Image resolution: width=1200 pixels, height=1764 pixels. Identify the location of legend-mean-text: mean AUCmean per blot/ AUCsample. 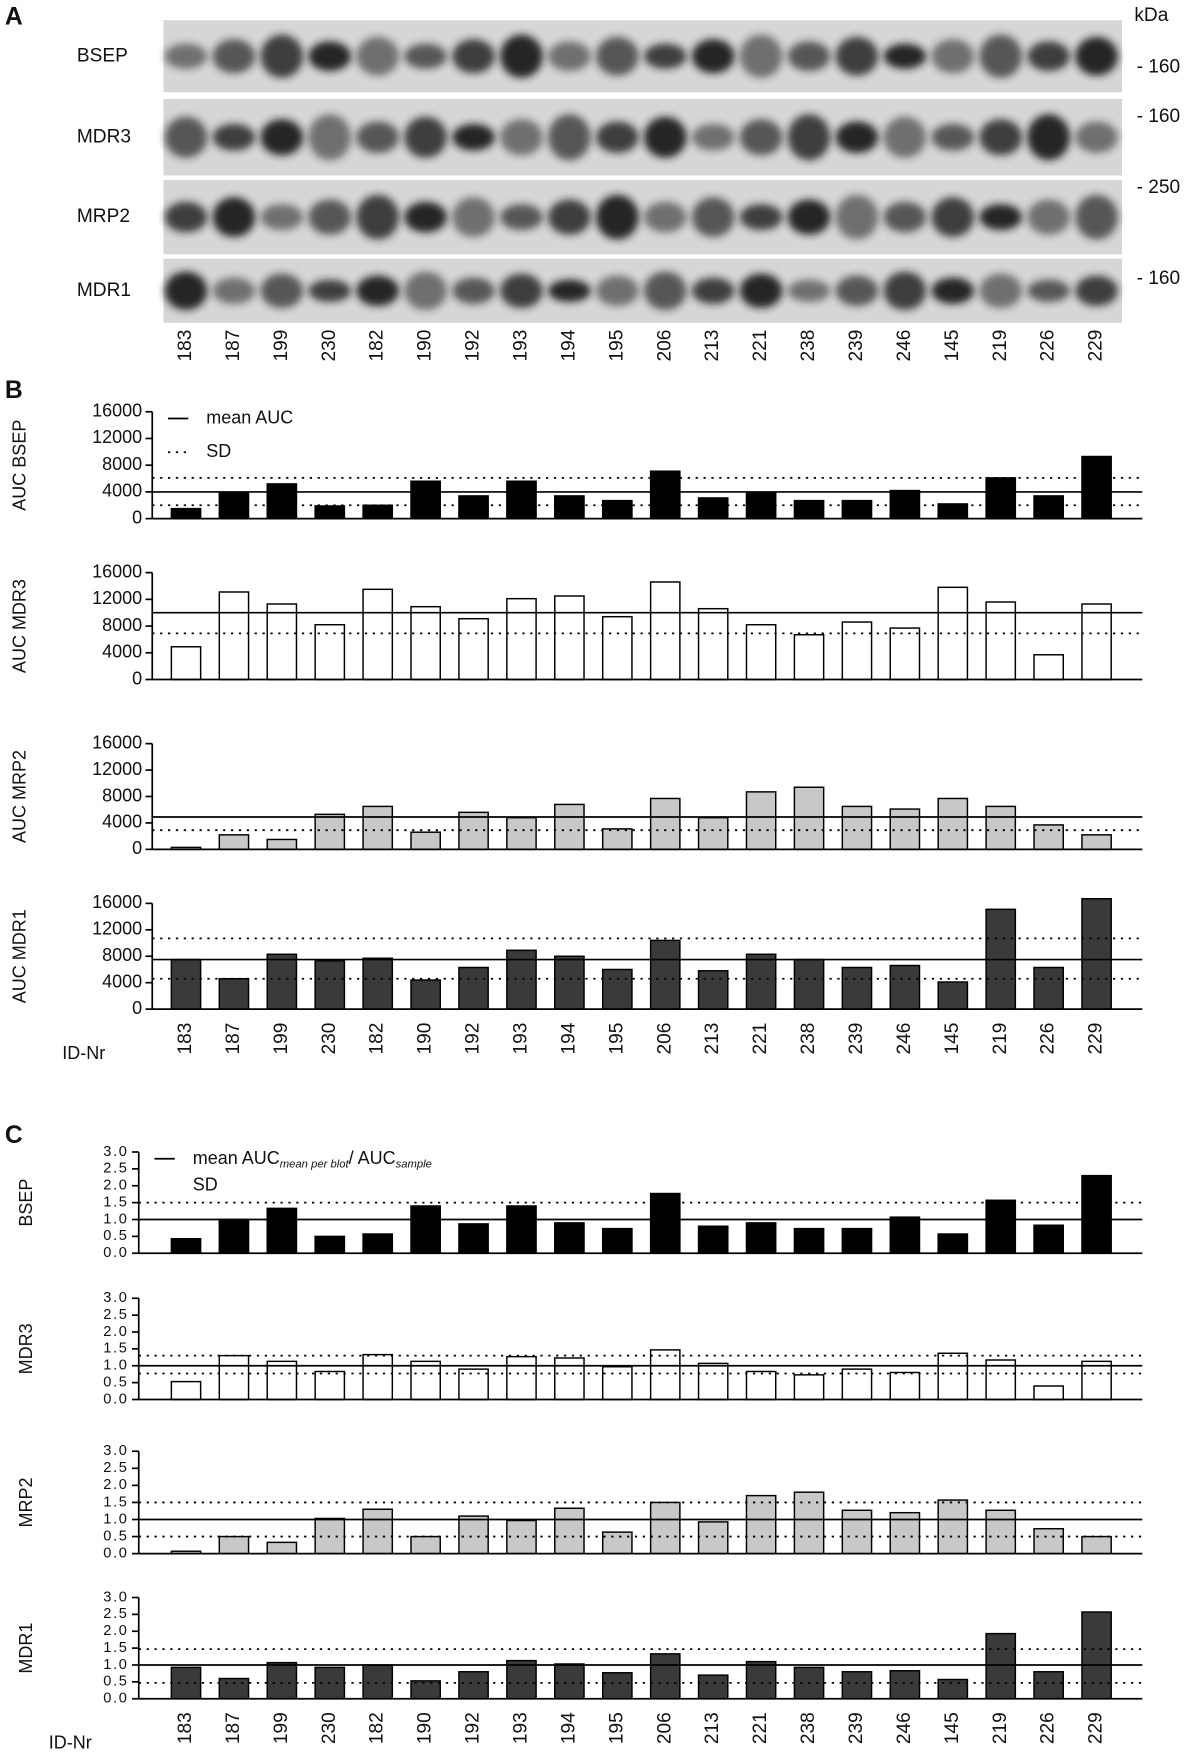
(312, 1159).